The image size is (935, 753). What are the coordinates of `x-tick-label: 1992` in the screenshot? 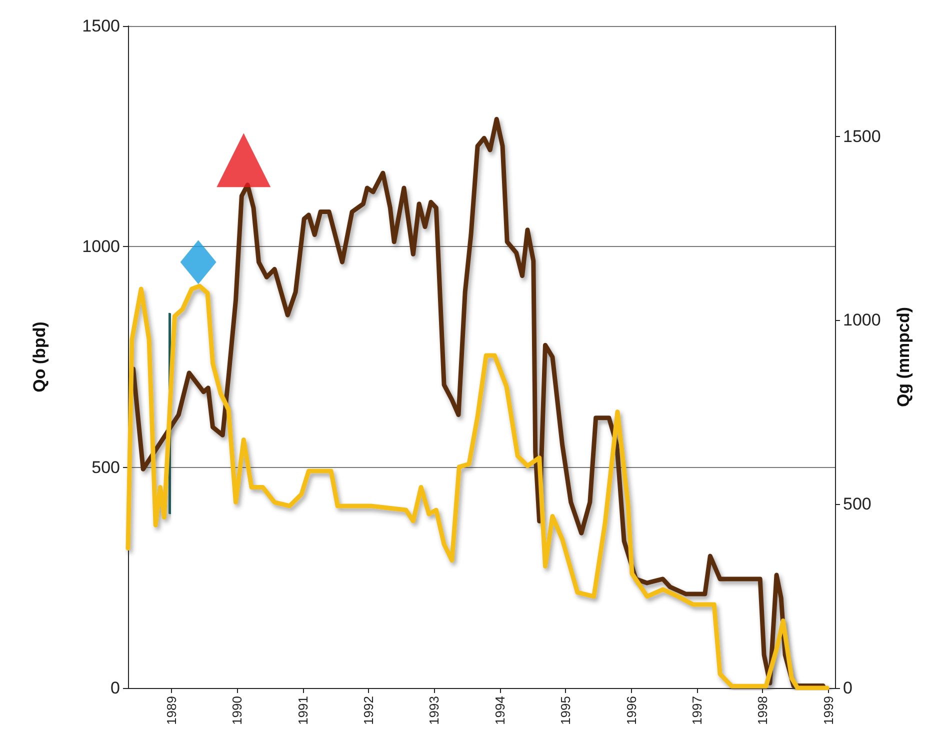 It's located at (368, 710).